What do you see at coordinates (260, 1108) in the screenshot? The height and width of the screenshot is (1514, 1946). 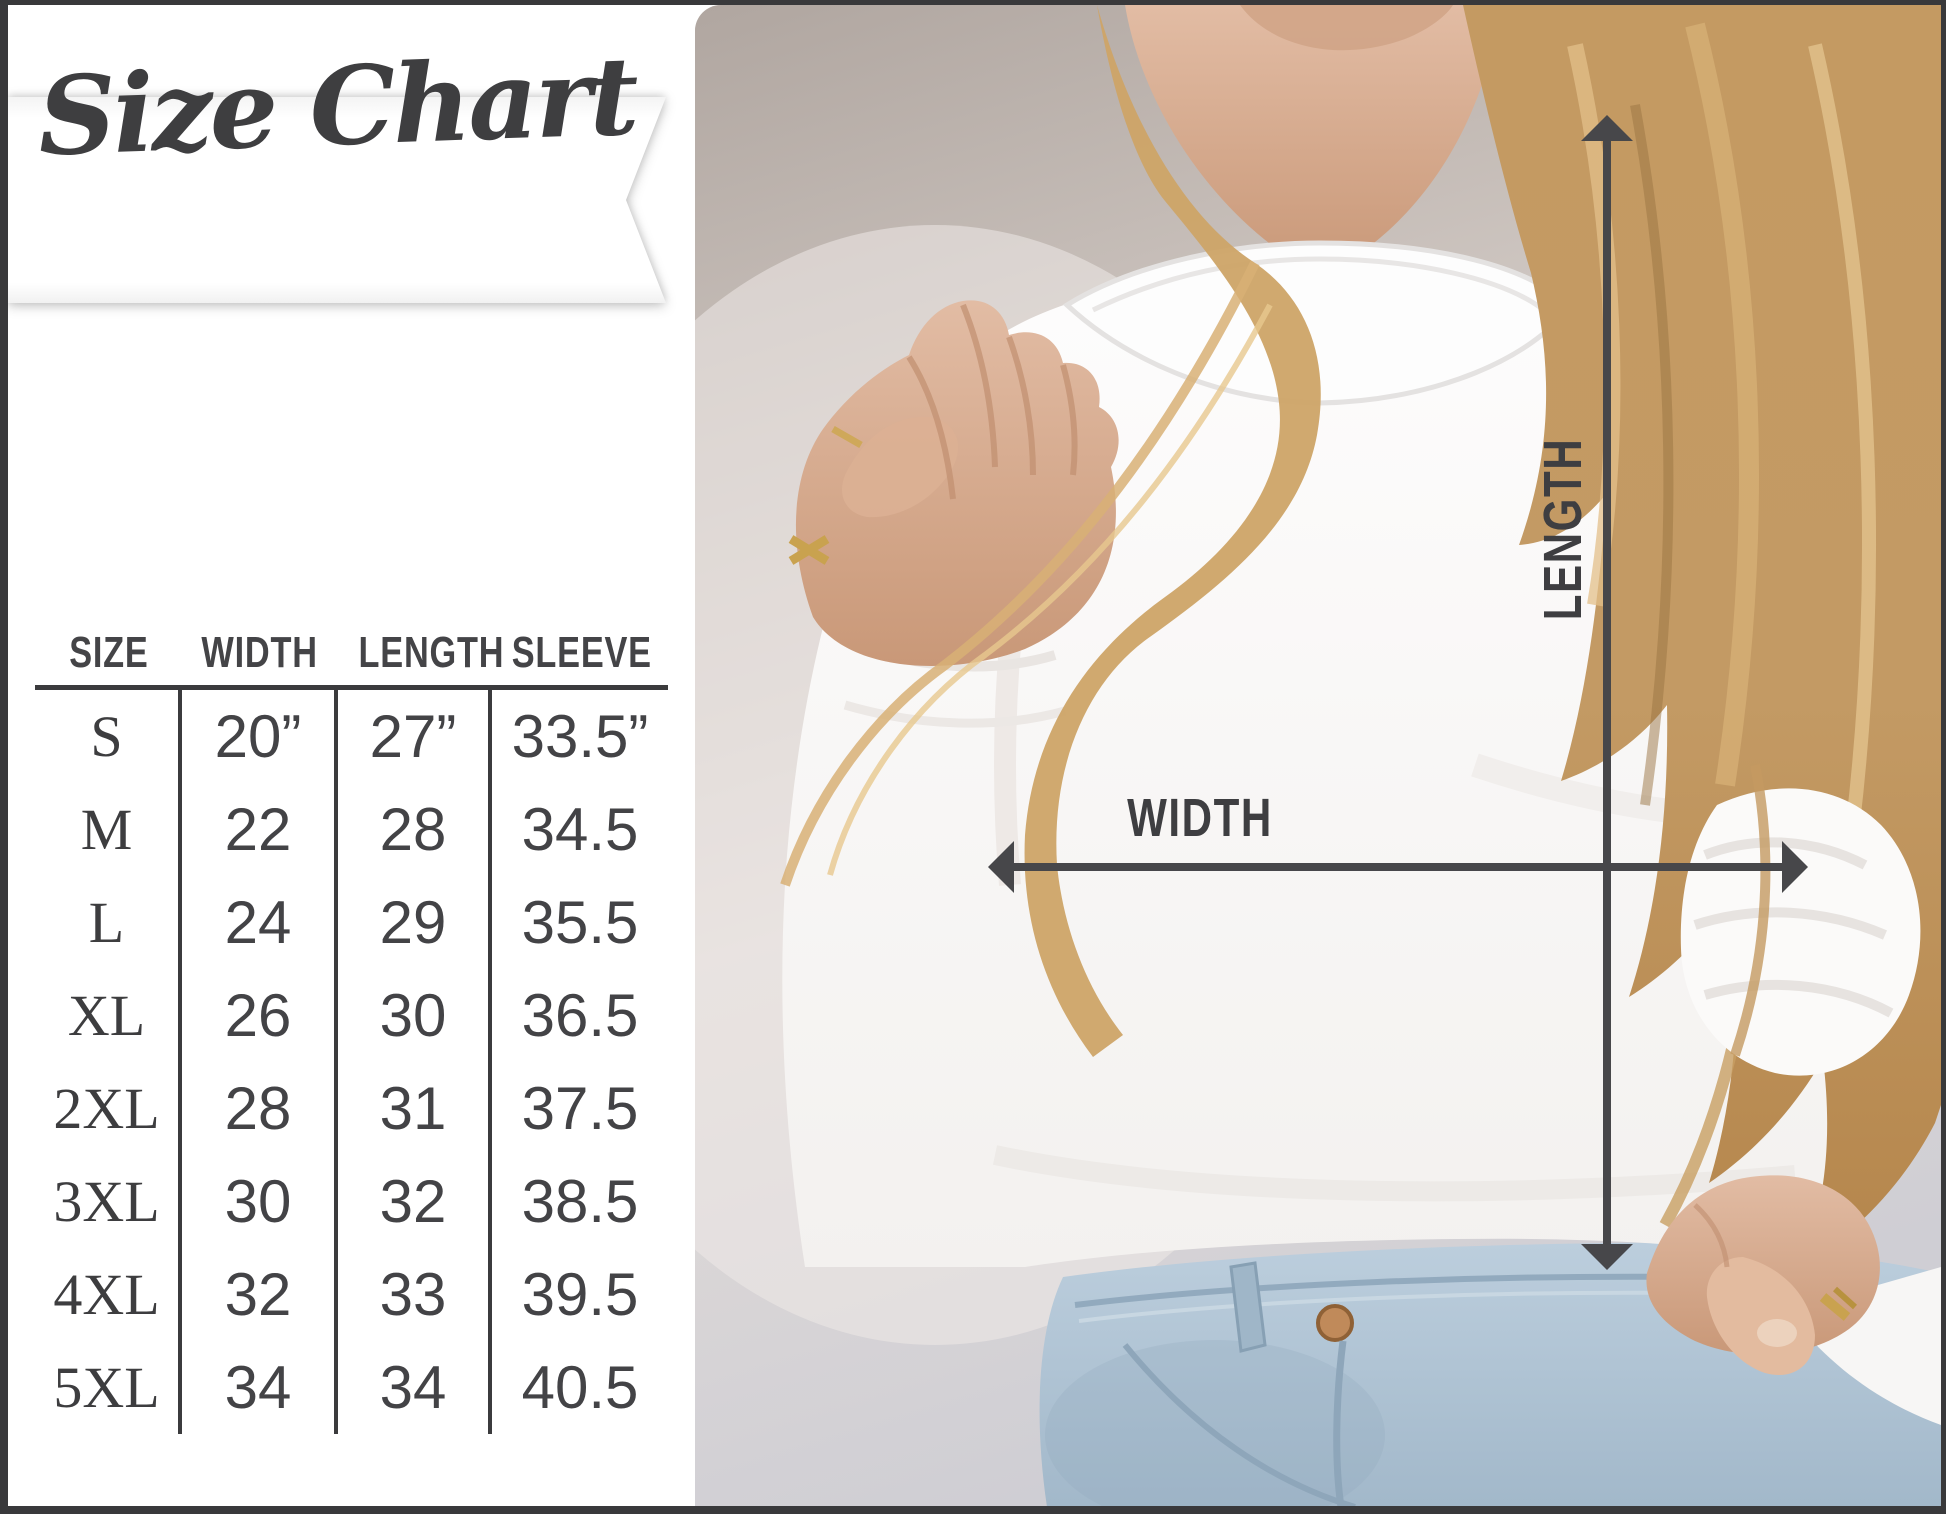 I see `cell-width: 28` at bounding box center [260, 1108].